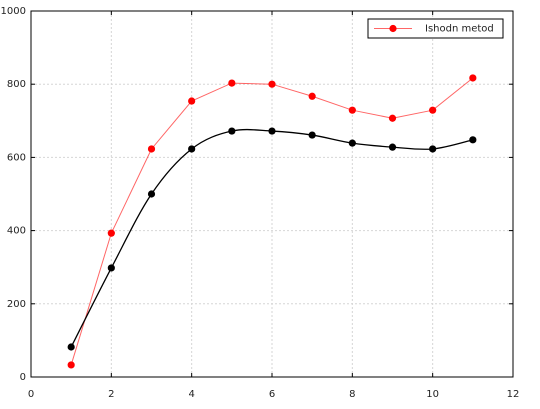 This screenshot has width=540, height=409. Describe the element at coordinates (459, 29) in the screenshot. I see `legend-label: Ishodn metod` at that location.